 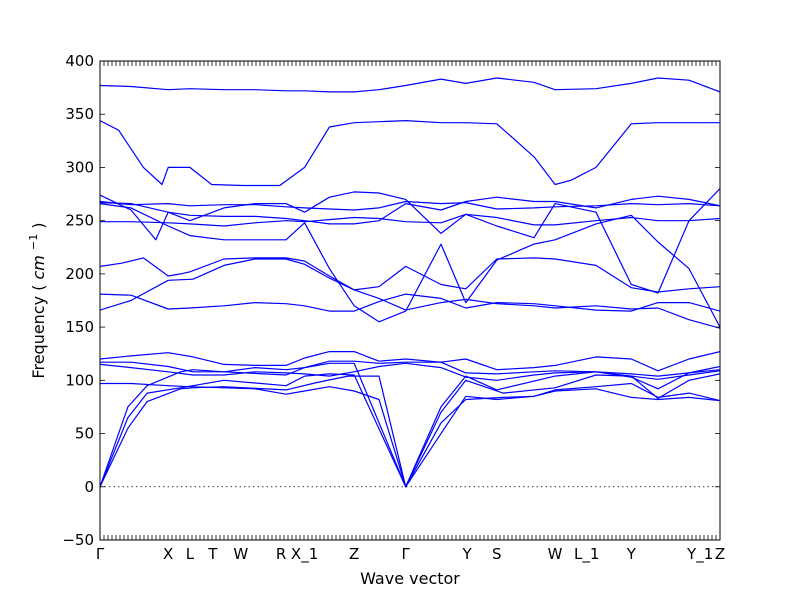 What do you see at coordinates (281, 554) in the screenshot?
I see `x-tick-label: R` at bounding box center [281, 554].